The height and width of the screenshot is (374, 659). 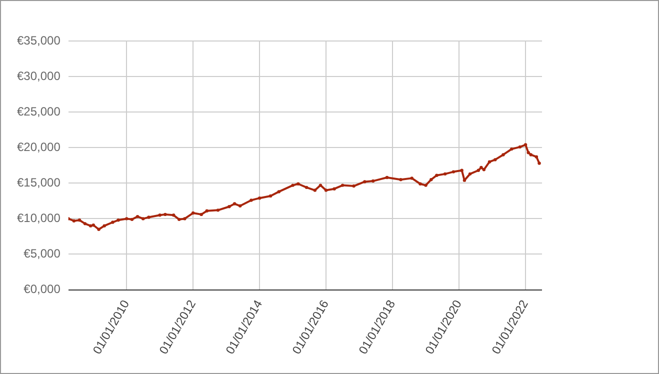 What do you see at coordinates (42, 253) in the screenshot?
I see `y-tick-label: €5,000` at bounding box center [42, 253].